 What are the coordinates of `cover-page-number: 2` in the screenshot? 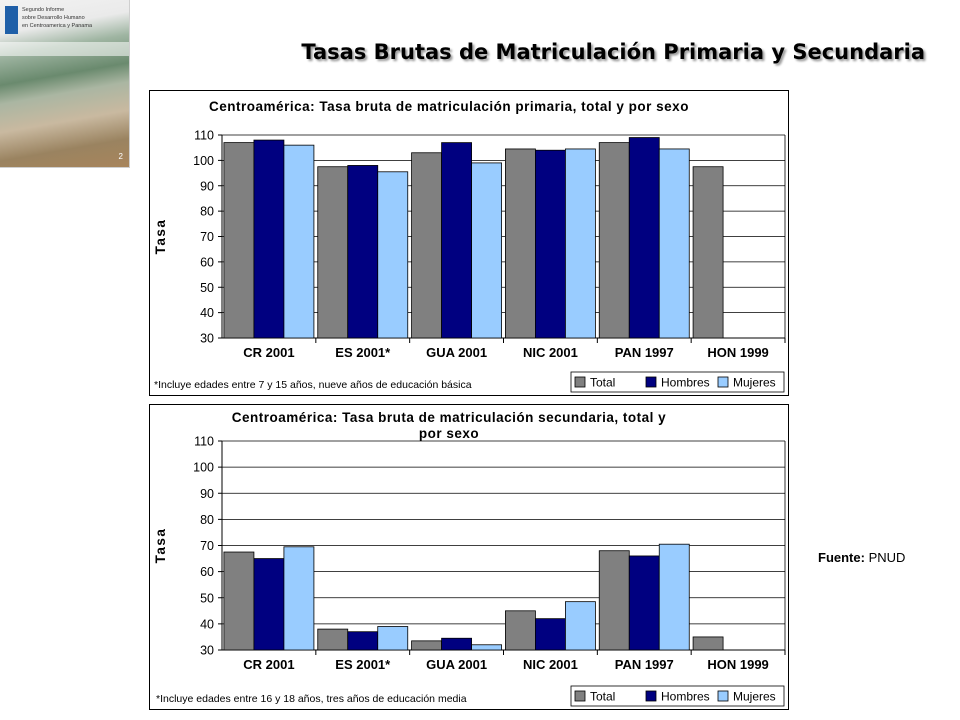 It's located at (120, 156).